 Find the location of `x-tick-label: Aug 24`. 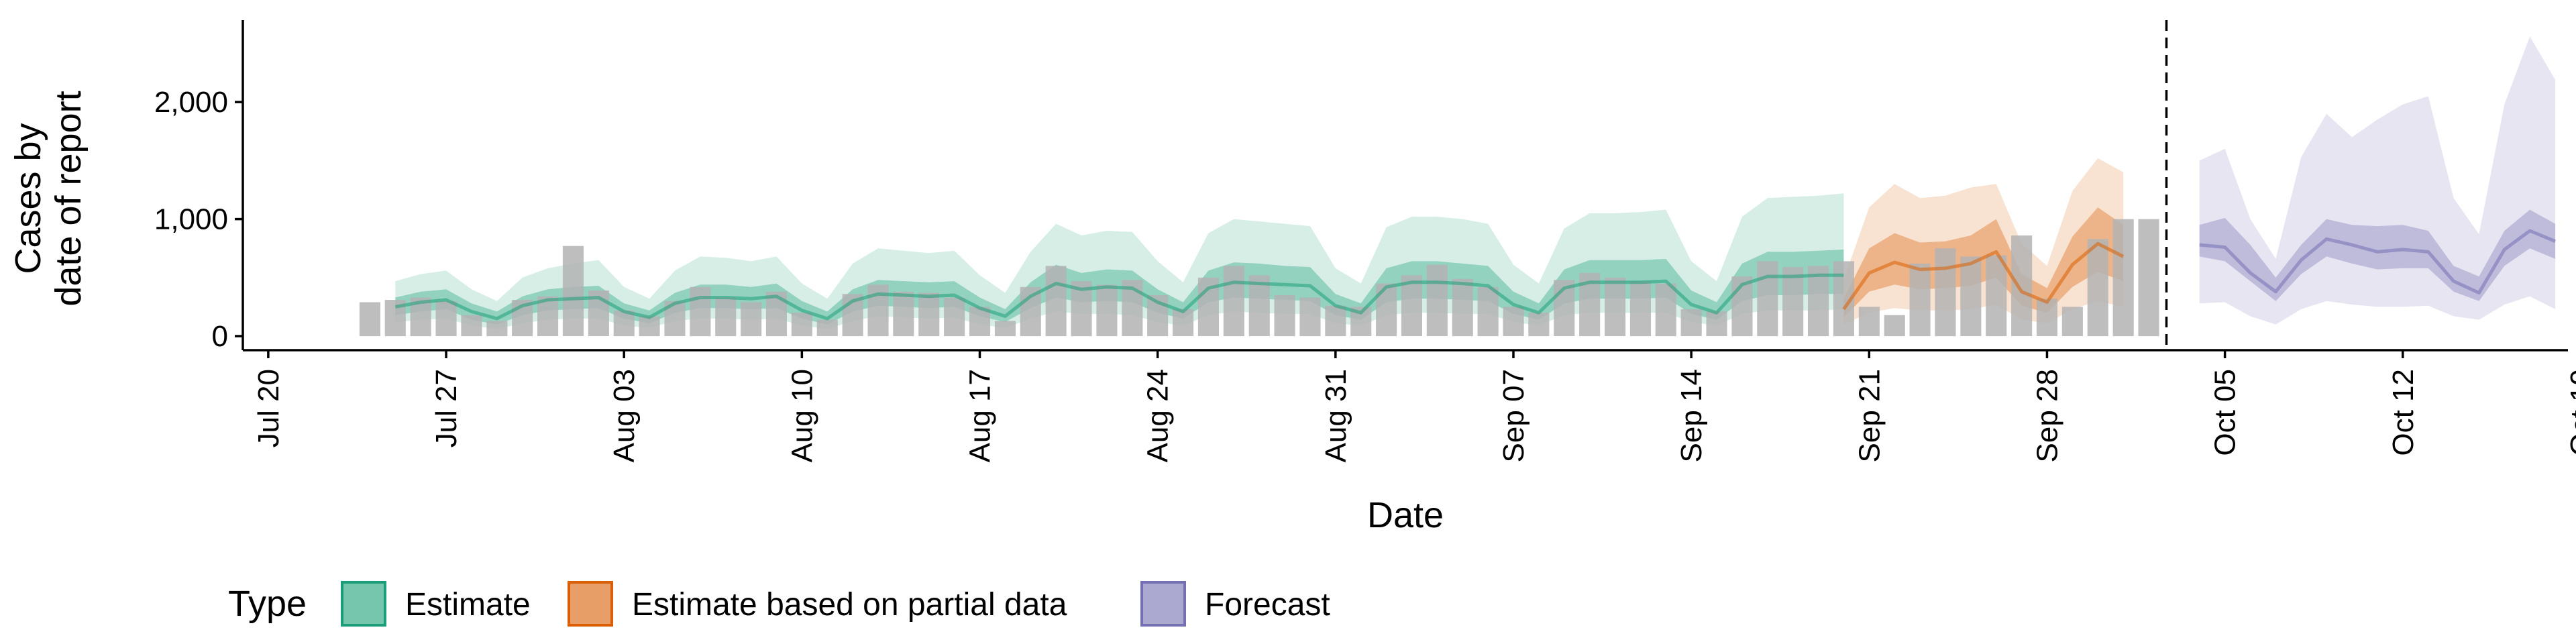

x-tick-label: Aug 24 is located at coordinates (1158, 415).